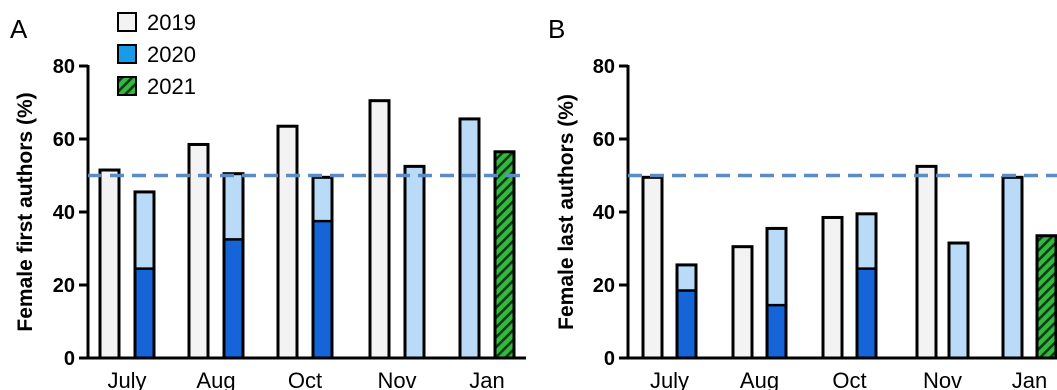 This screenshot has height=390, width=1057. Describe the element at coordinates (25, 211) in the screenshot. I see `y-axis-label-a: Female first authors (%)` at that location.